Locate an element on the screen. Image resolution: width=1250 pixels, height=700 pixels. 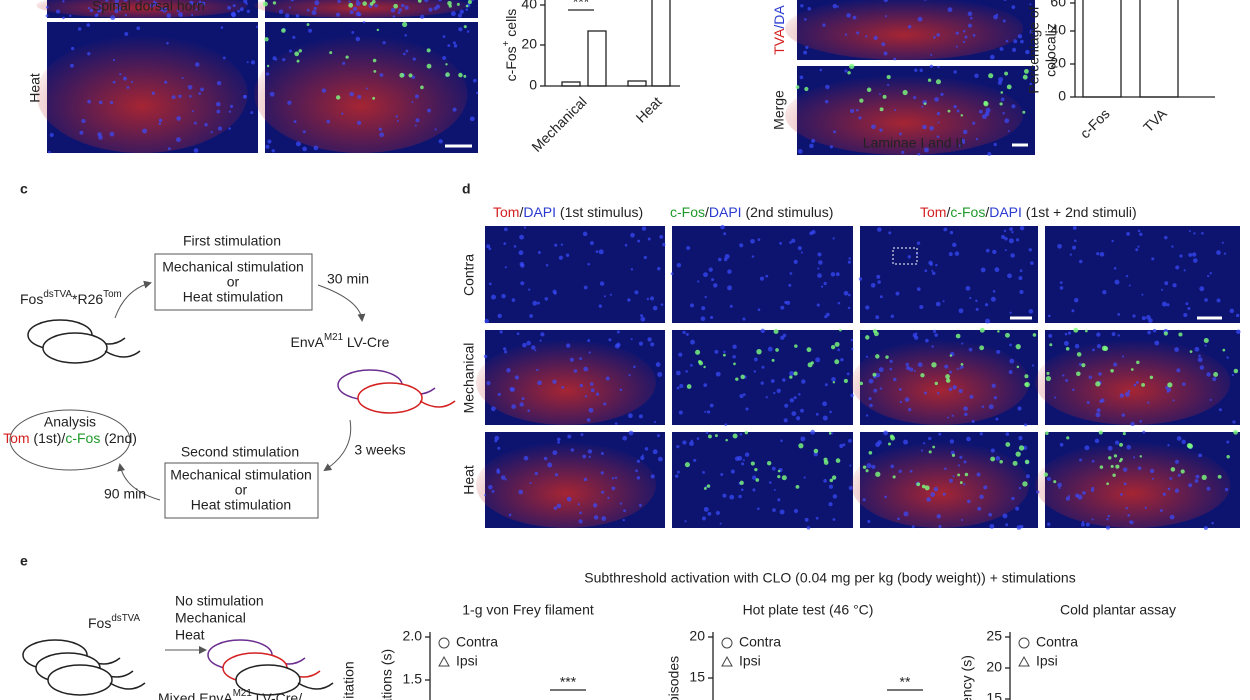
mouse-label: FosdsTVA*R26Tom is located at coordinates (71, 298).